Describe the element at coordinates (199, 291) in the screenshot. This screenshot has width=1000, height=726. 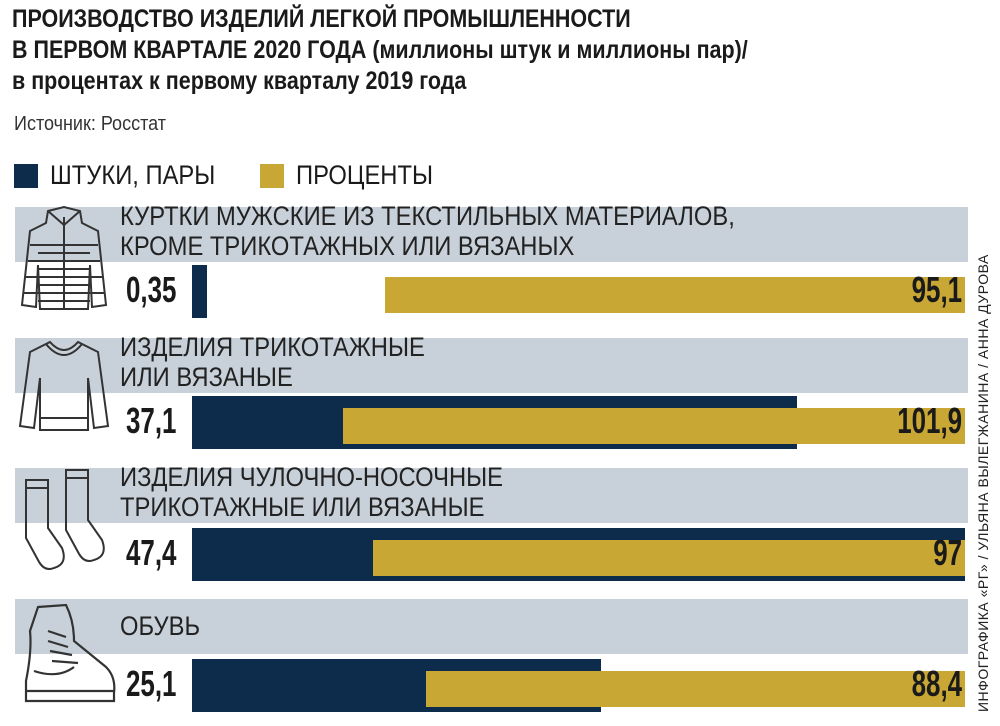
I see `bar-units` at that location.